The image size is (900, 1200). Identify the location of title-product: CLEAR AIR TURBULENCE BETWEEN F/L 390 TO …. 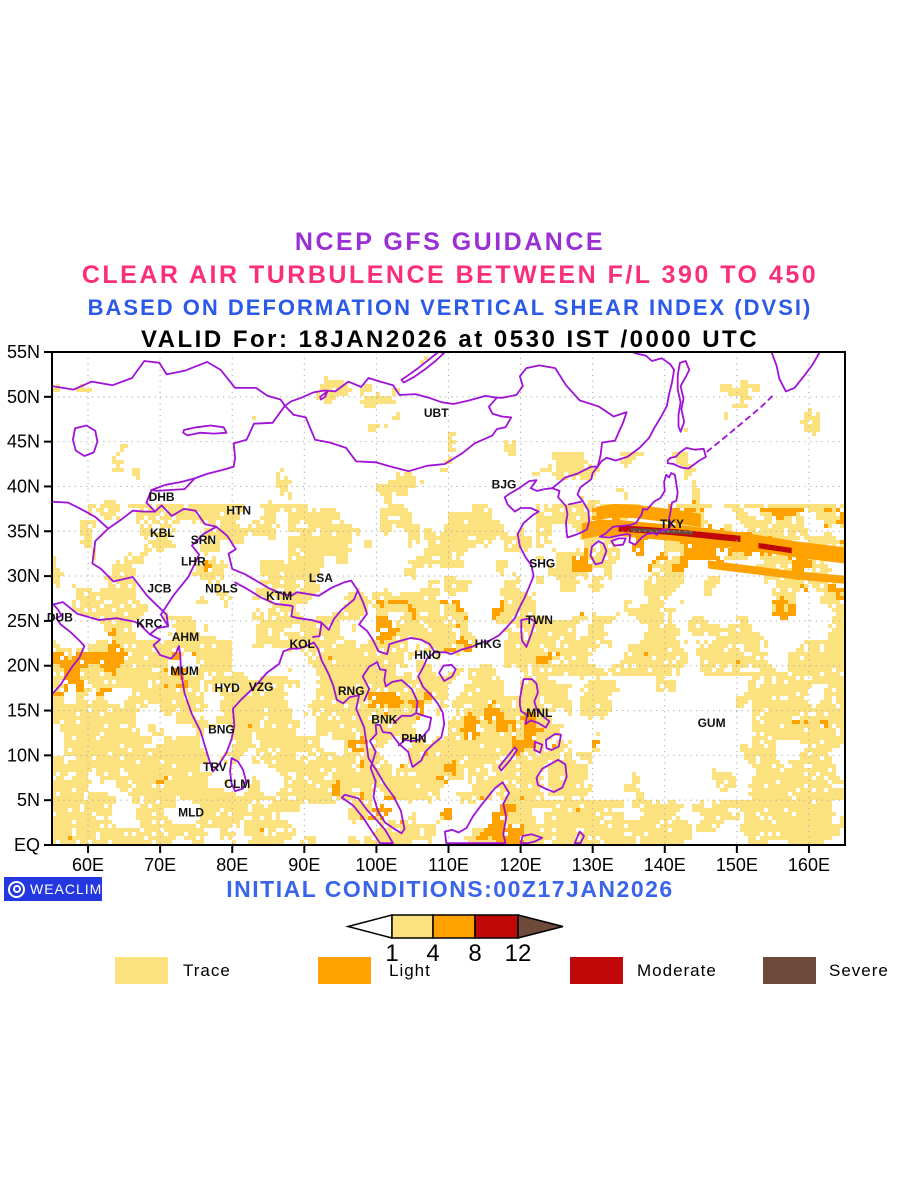
(450, 275).